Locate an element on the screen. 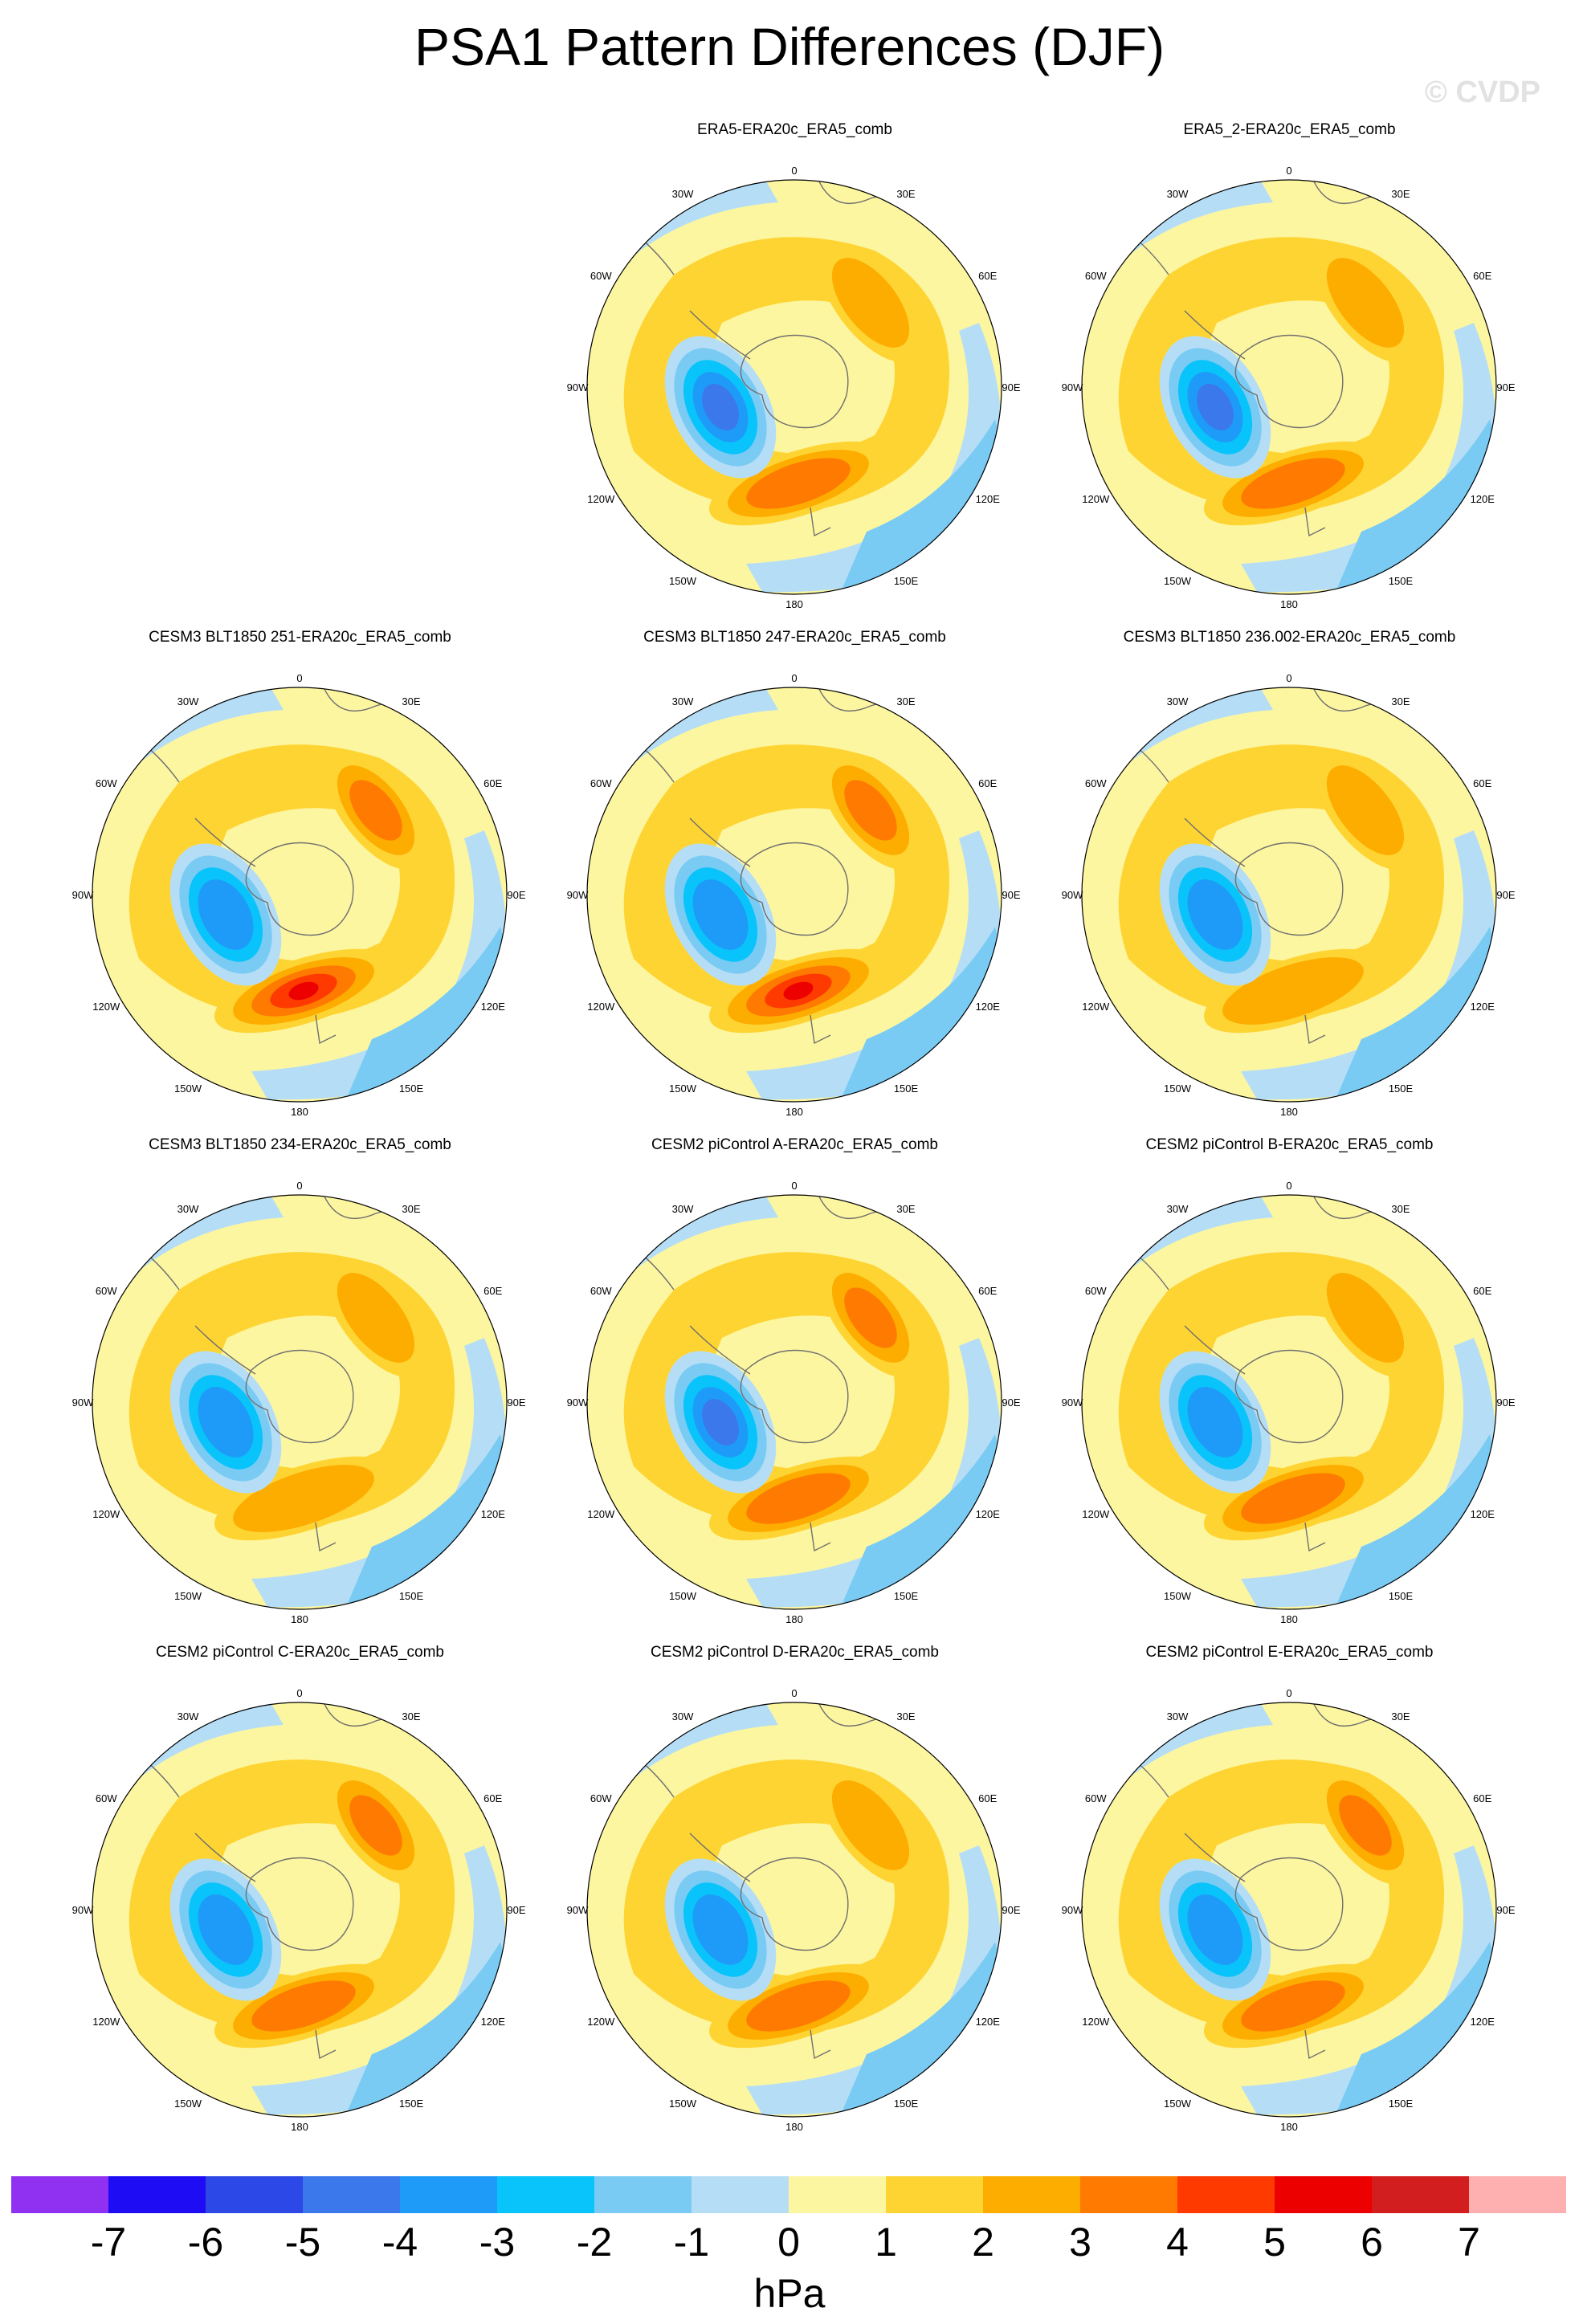 The height and width of the screenshot is (2324, 1579). panel-title: ERA5_2-ERA20c_ERA5_comb is located at coordinates (1289, 129).